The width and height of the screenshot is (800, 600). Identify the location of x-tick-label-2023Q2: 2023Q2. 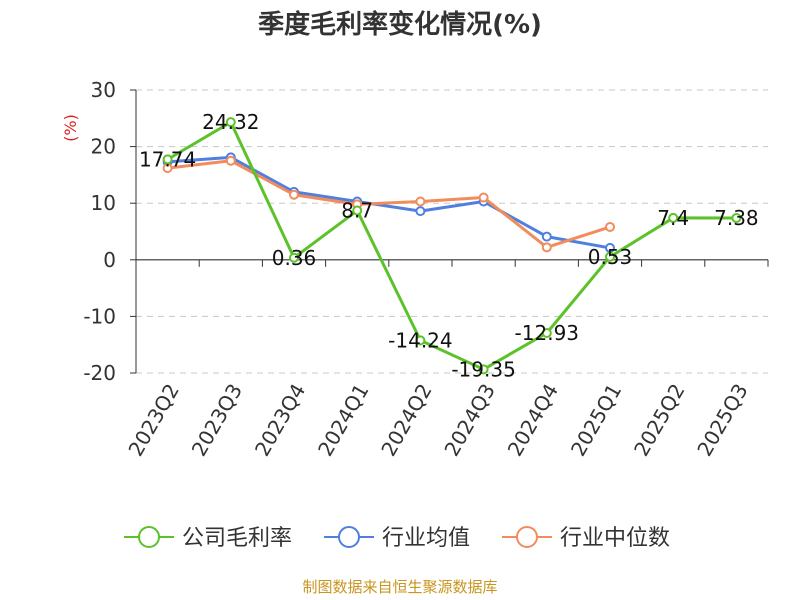
(153, 420).